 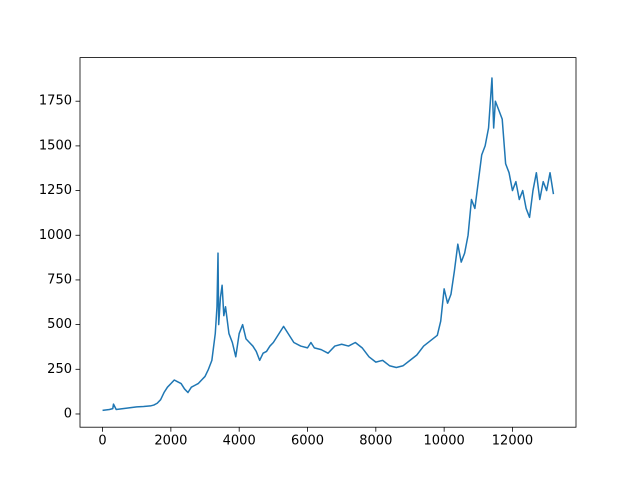 I want to click on y-tick-label: 1250, so click(x=55, y=190).